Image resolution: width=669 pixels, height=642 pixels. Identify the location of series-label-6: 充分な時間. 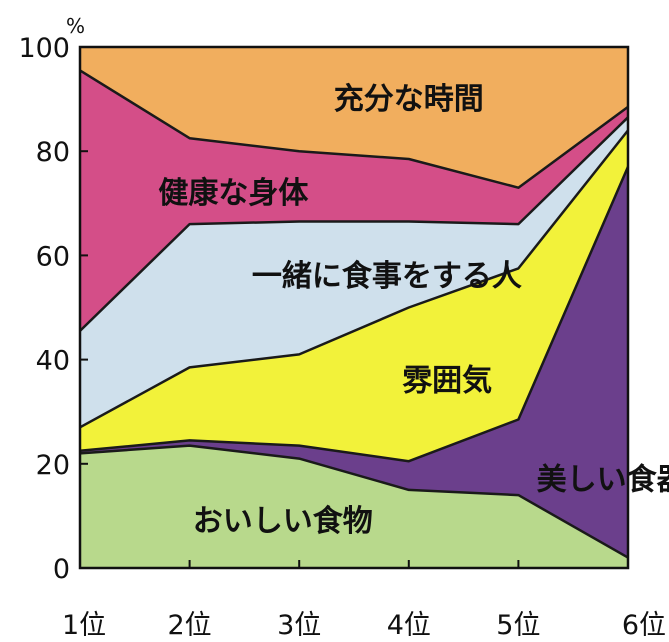
(409, 99).